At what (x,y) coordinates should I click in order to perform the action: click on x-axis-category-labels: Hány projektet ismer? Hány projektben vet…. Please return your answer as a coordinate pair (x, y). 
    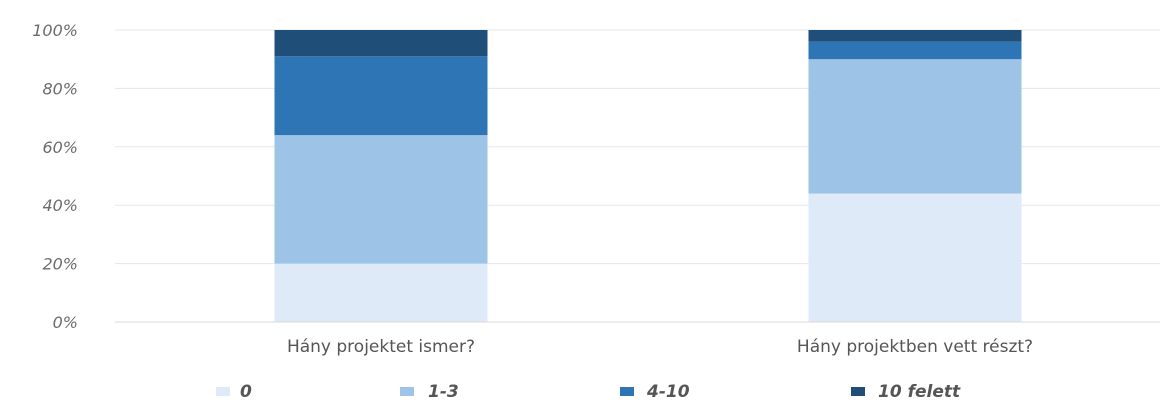
    Looking at the image, I should click on (660, 347).